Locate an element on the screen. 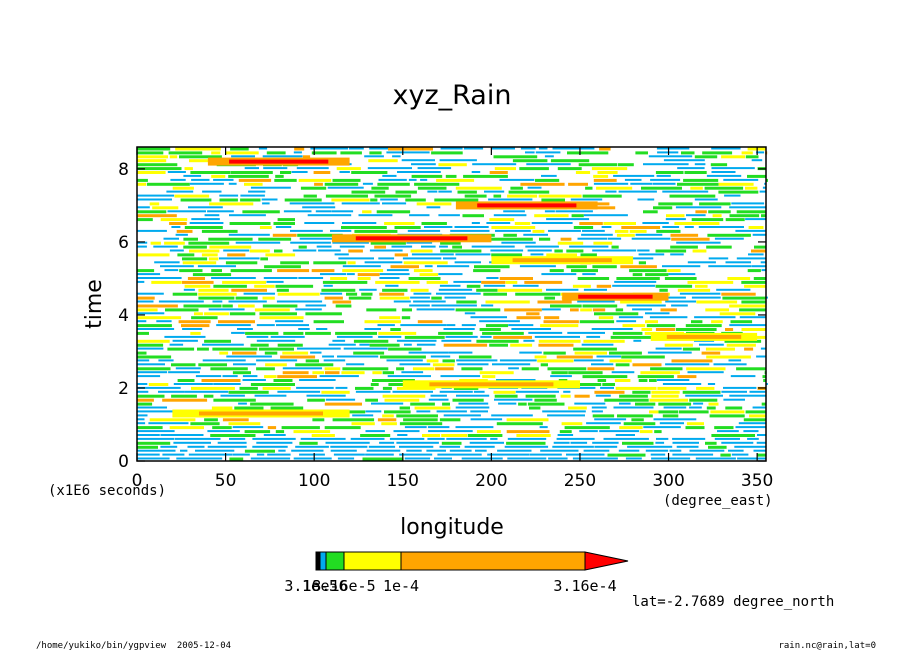 The height and width of the screenshot is (654, 904). x-units-label: (degree_east) is located at coordinates (718, 501).